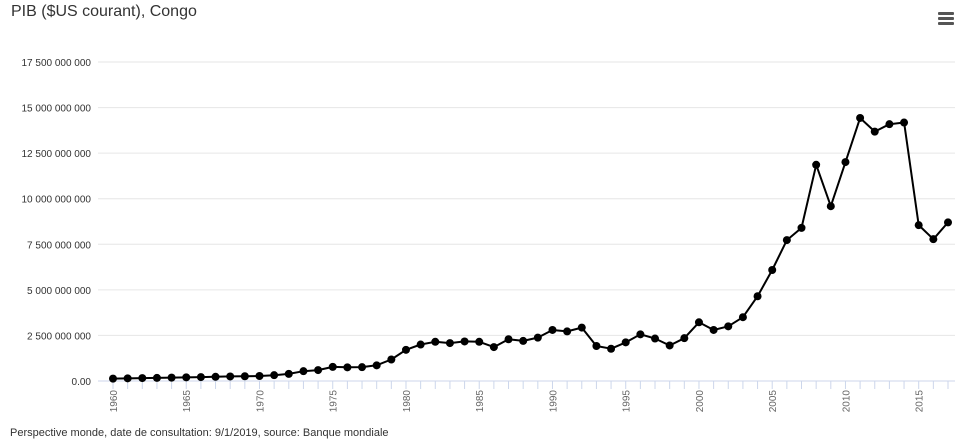  What do you see at coordinates (407, 401) in the screenshot?
I see `x-tick-label: 1980` at bounding box center [407, 401].